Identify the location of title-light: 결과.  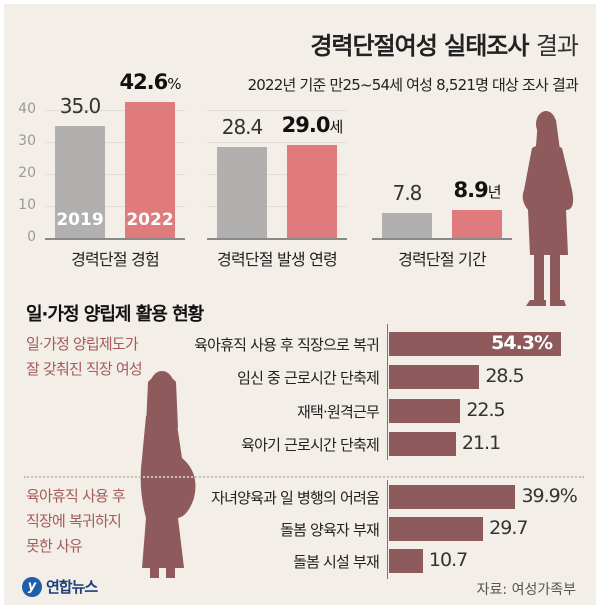
(557, 46).